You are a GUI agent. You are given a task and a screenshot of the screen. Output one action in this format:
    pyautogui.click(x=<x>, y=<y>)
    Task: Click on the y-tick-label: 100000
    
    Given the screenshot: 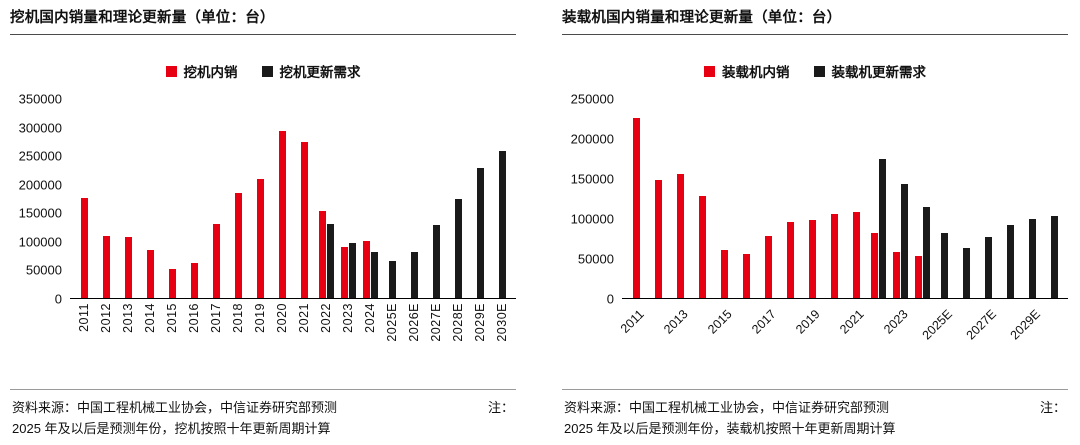 What is the action you would take?
    pyautogui.click(x=40, y=242)
    